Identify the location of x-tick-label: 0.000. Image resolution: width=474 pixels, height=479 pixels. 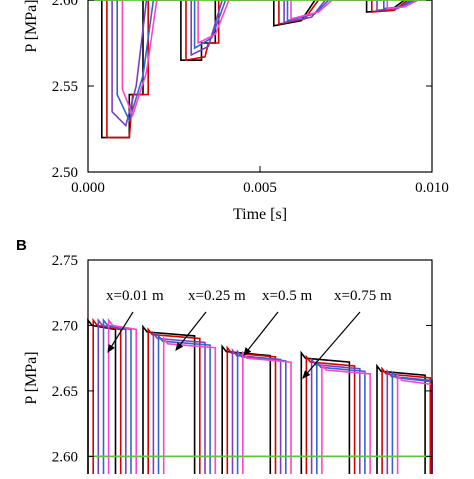
(88, 188).